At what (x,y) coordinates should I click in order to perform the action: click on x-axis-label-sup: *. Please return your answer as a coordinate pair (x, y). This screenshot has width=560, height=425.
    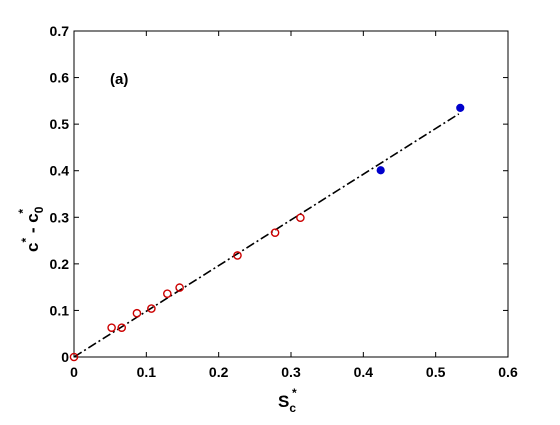
    Looking at the image, I should click on (294, 393).